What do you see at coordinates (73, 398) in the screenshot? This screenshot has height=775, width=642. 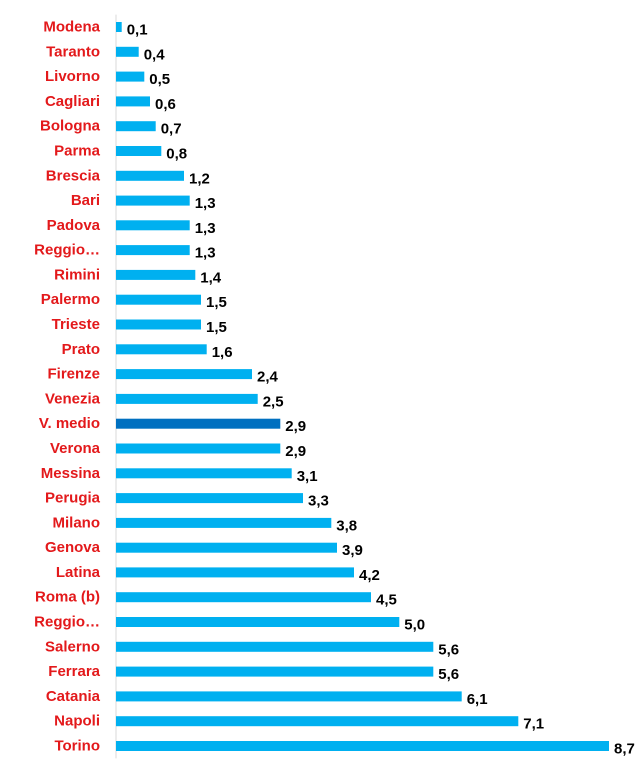 I see `category-label: Venezia` at bounding box center [73, 398].